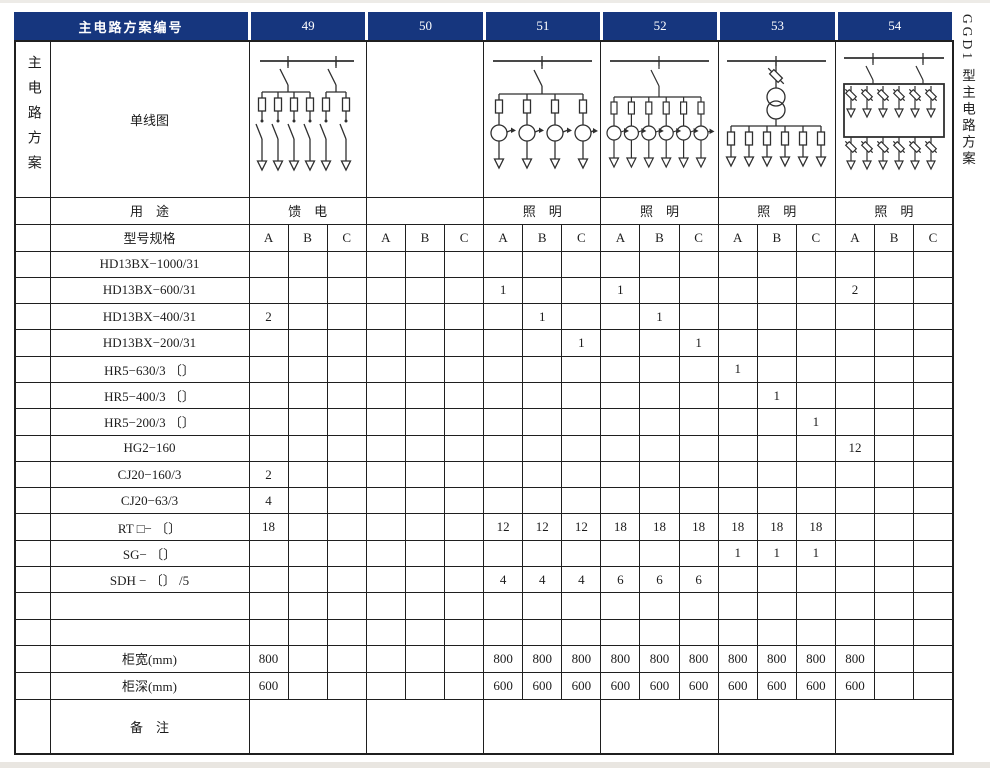  I want to click on spec-table-row: CJ20−160/3 2, so click(484, 474).